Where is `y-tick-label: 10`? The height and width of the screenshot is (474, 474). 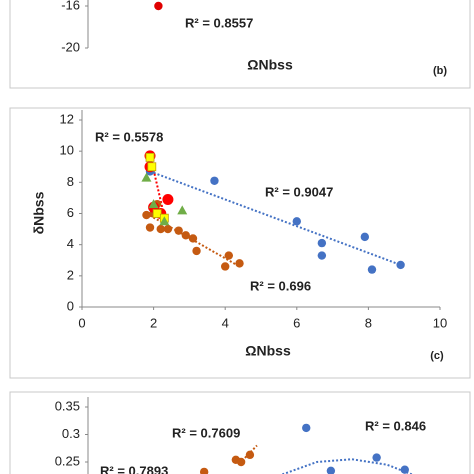 y-tick-label: 10 is located at coordinates (67, 150).